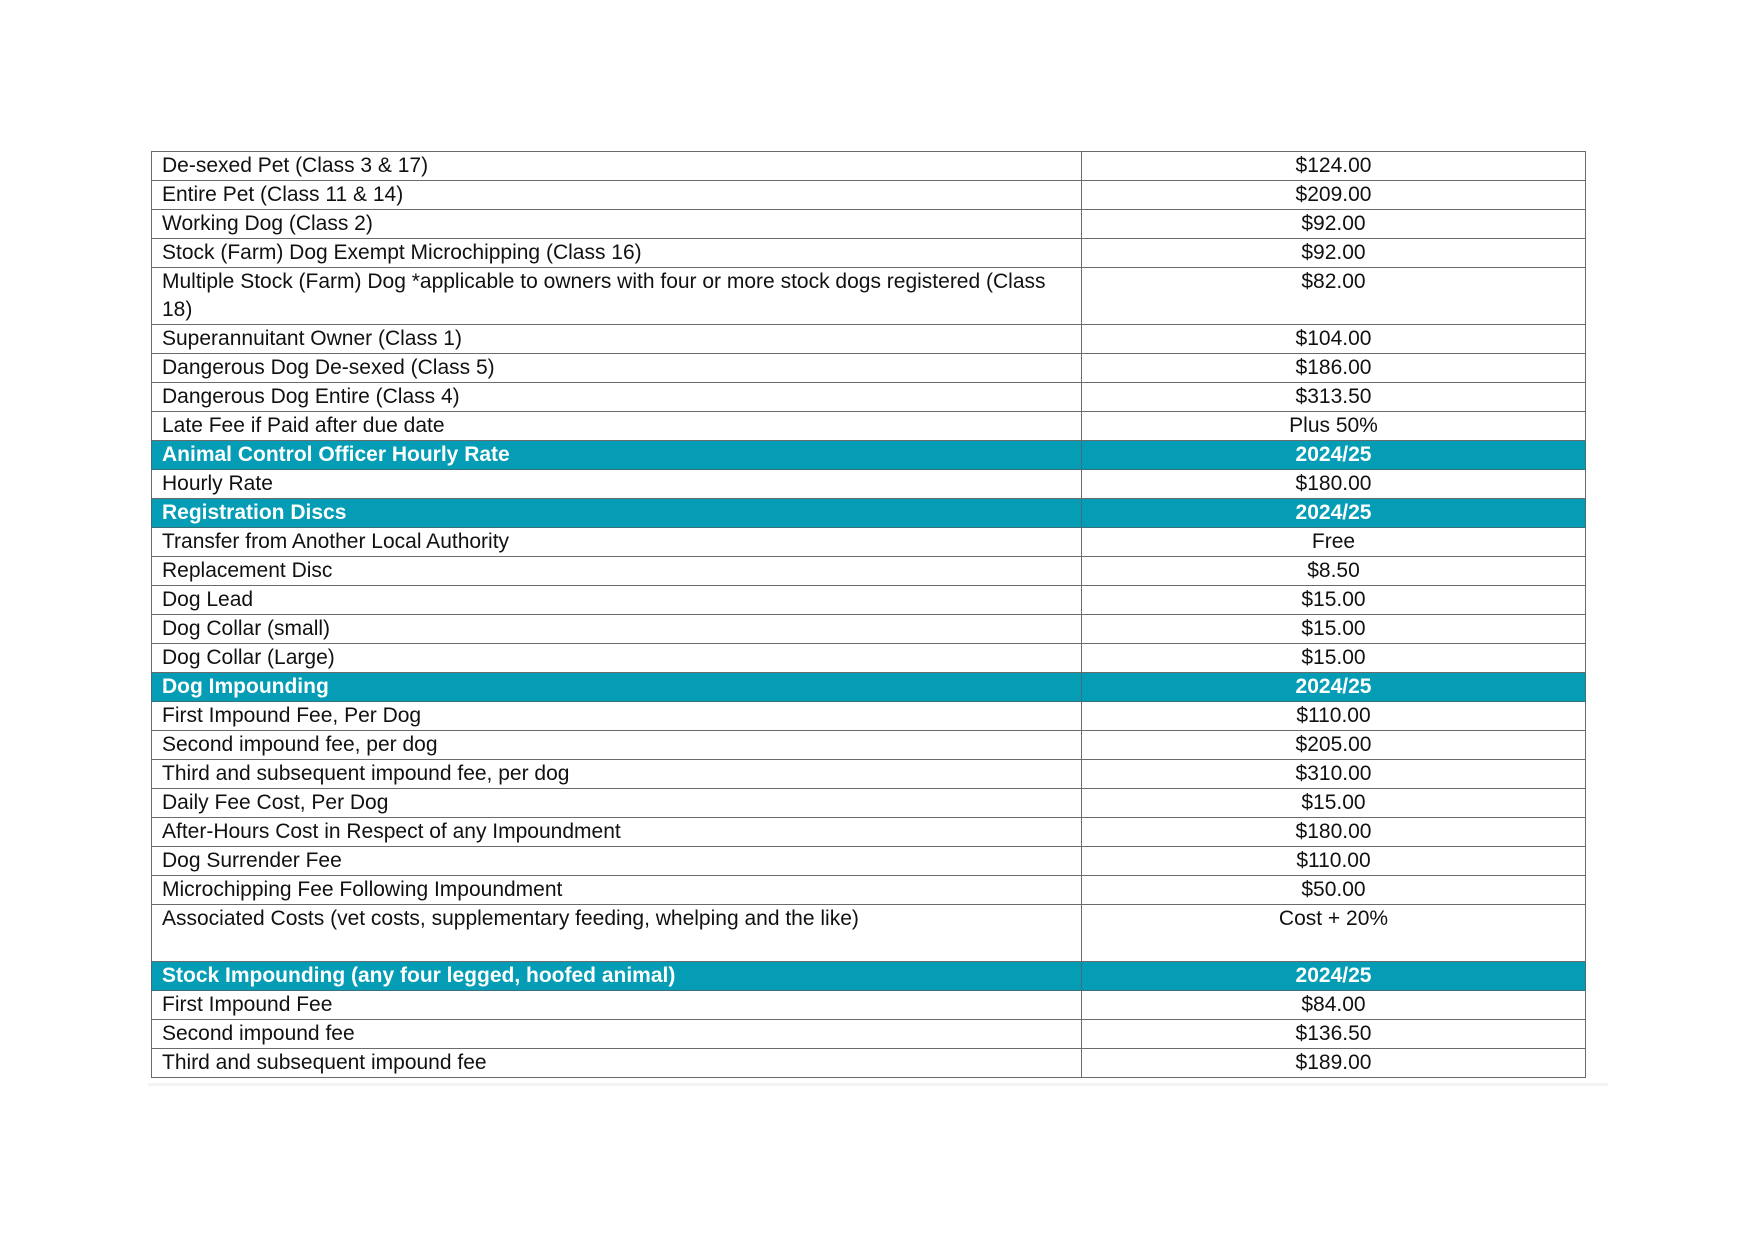  Describe the element at coordinates (1333, 296) in the screenshot. I see `fee-value: $82.00` at that location.